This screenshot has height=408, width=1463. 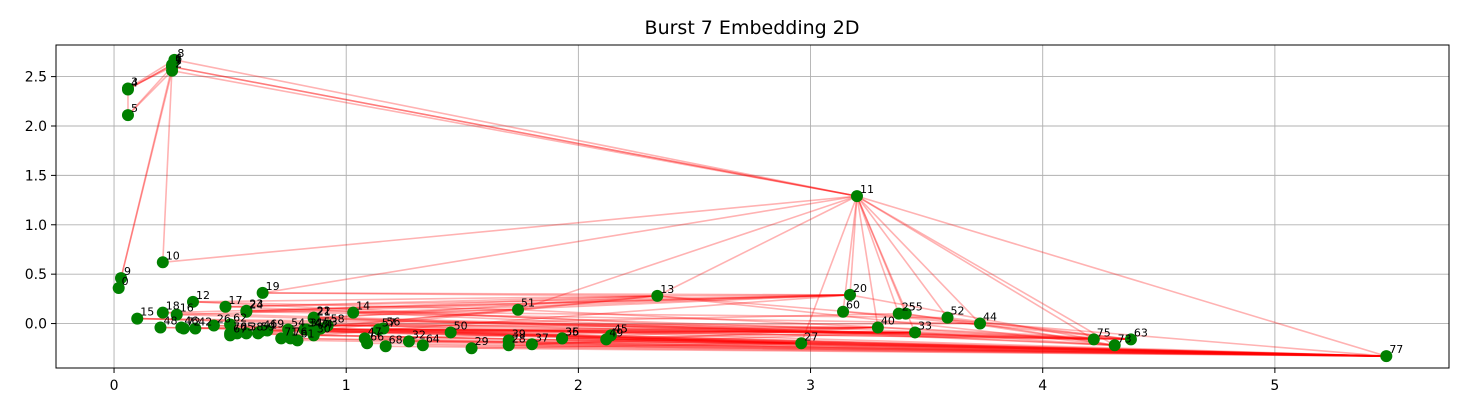 I want to click on point-label-27: 27, so click(x=811, y=336).